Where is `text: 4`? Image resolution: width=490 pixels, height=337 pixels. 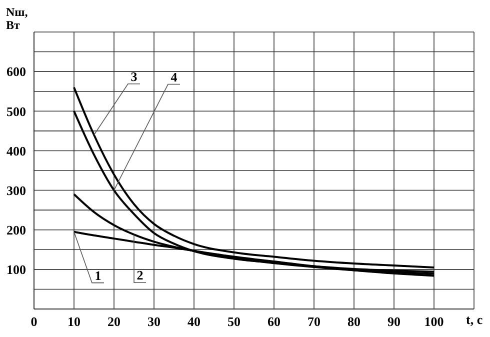
text: 4 is located at coordinates (174, 76).